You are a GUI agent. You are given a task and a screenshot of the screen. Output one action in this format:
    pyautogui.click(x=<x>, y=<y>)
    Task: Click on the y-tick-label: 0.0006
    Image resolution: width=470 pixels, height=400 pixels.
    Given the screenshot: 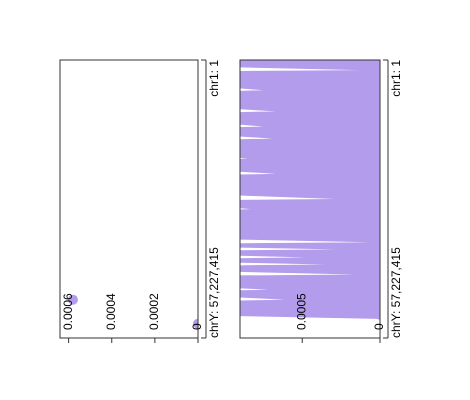 What is the action you would take?
    pyautogui.click(x=68, y=311)
    